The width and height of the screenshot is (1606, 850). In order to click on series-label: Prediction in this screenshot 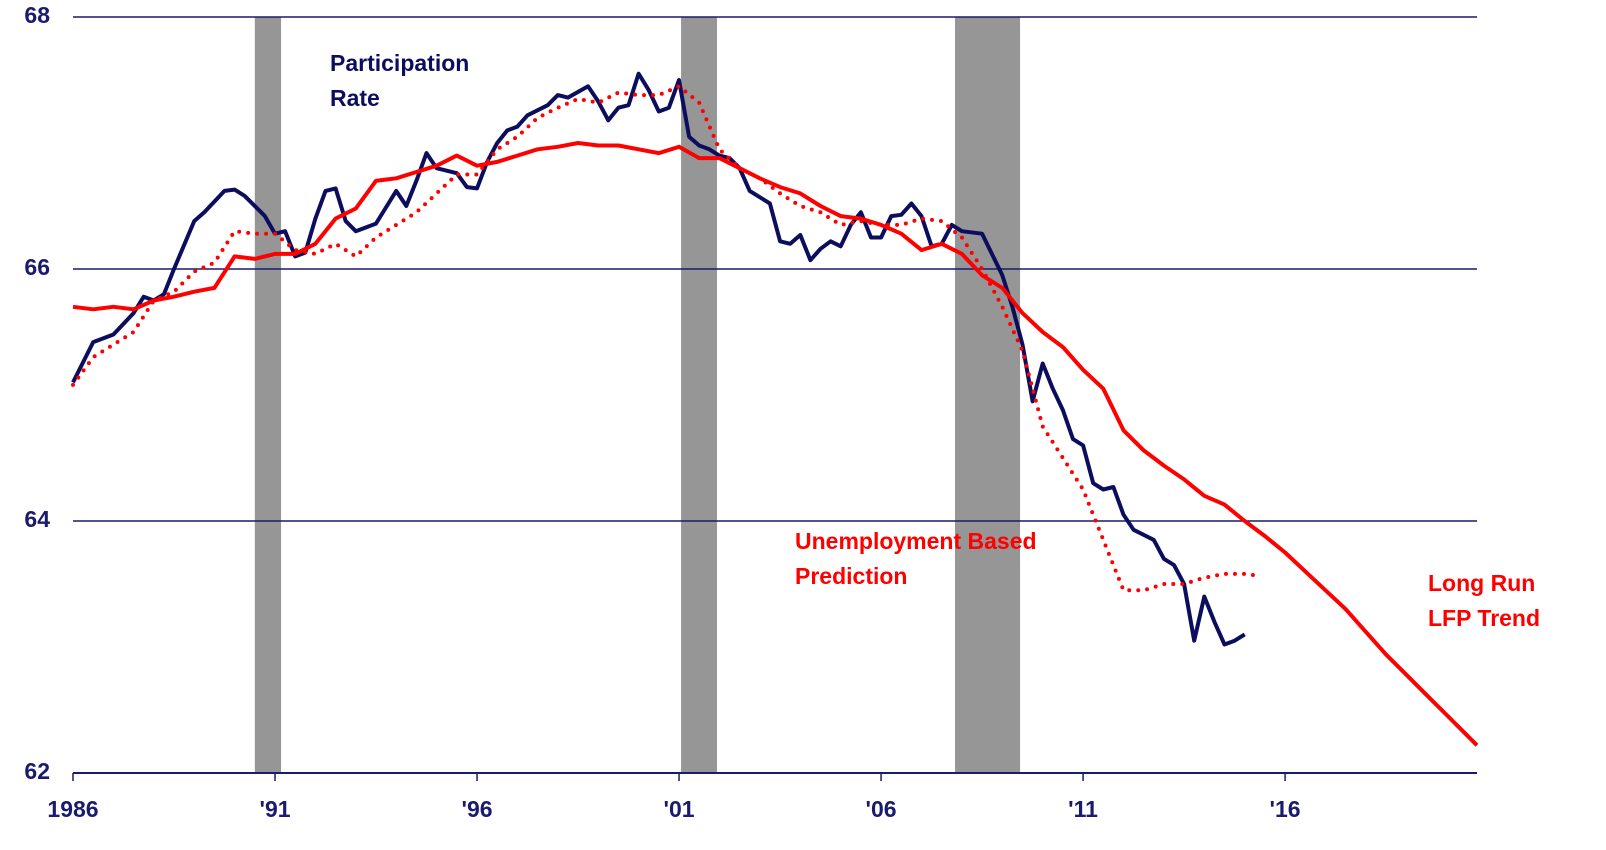, I will do `click(851, 576)`.